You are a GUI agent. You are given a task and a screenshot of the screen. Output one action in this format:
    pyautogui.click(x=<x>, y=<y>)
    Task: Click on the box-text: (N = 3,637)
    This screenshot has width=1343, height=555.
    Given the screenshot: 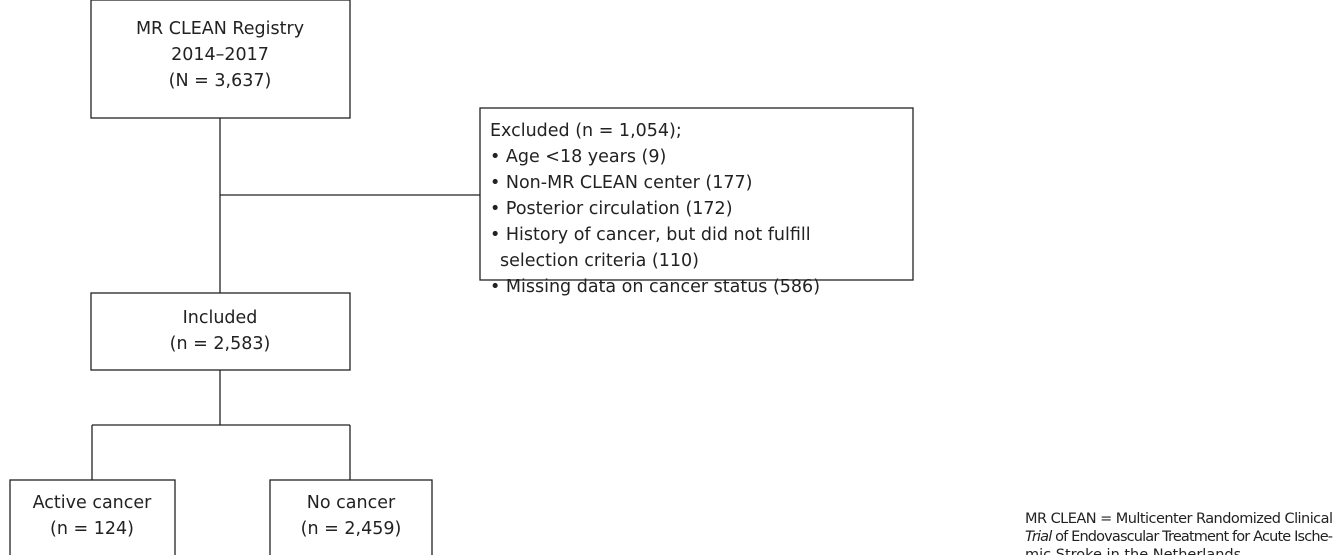 What is the action you would take?
    pyautogui.click(x=220, y=81)
    